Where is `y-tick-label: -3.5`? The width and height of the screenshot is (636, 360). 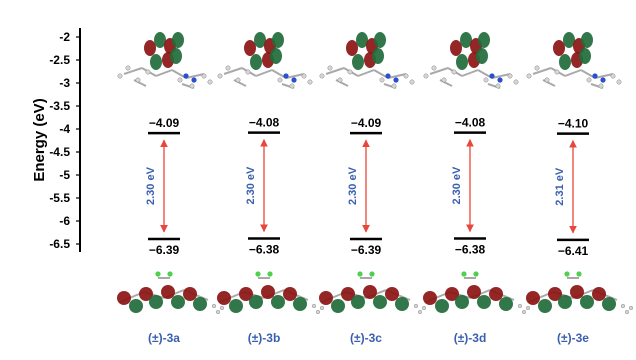
y-tick-label: -3.5 is located at coordinates (59, 106).